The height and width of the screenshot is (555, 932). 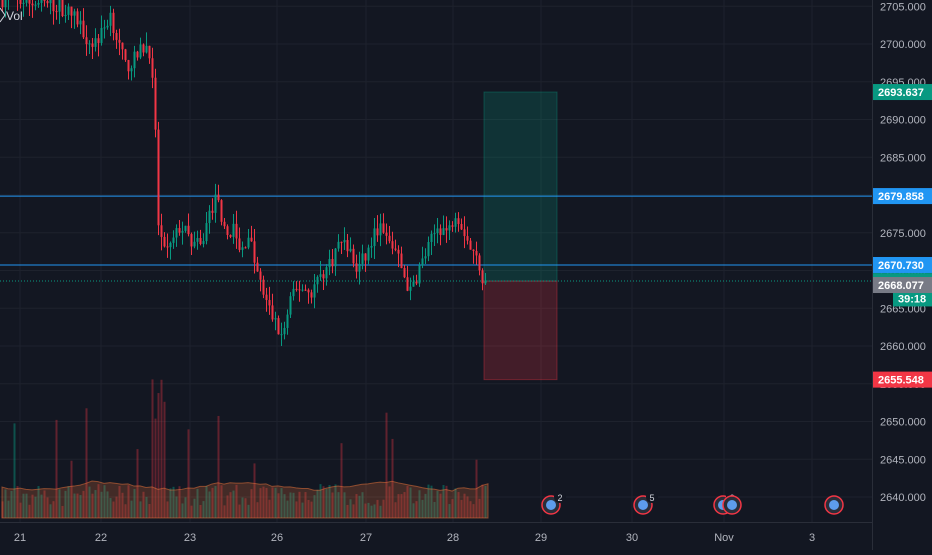 I want to click on x-tick-label: 27, so click(x=366, y=538).